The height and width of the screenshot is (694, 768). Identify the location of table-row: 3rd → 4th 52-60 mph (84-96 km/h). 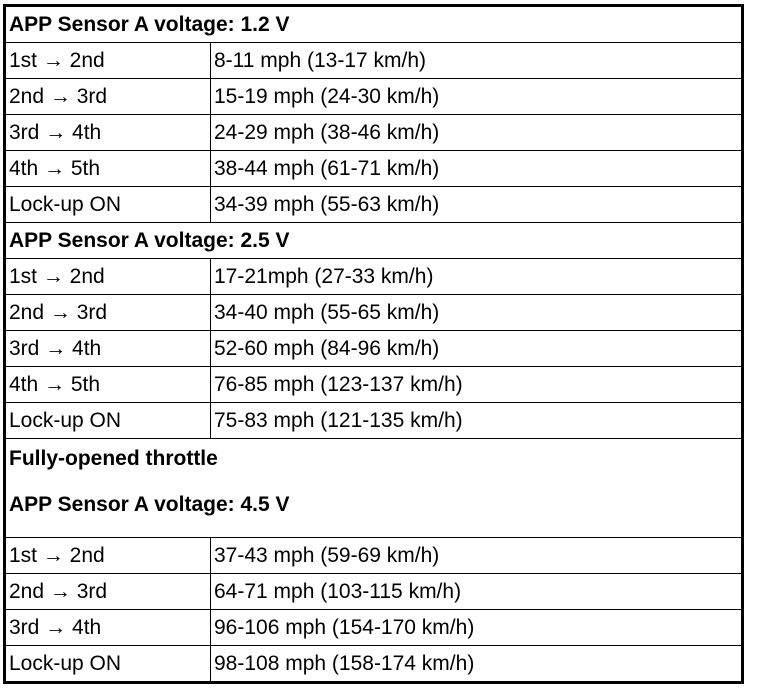
(373, 348).